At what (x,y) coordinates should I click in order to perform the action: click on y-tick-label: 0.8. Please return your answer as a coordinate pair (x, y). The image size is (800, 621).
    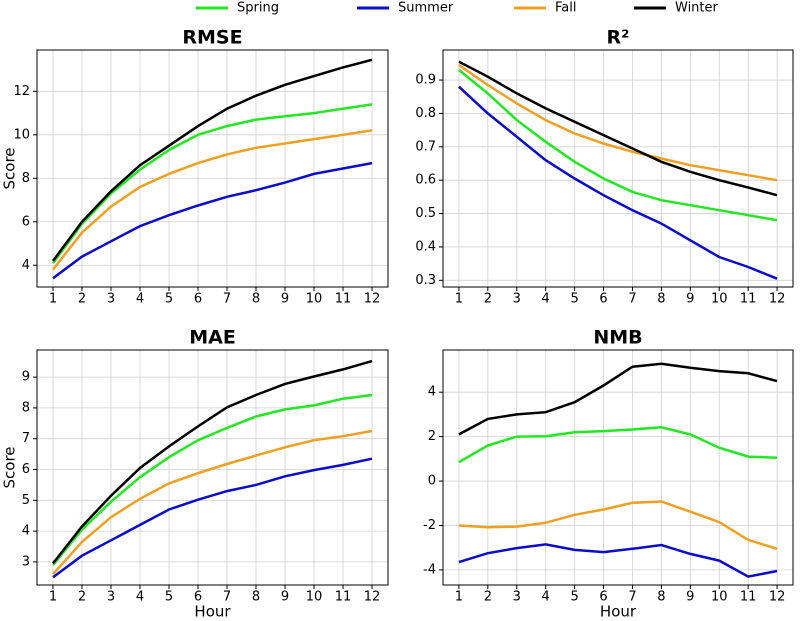
    Looking at the image, I should click on (425, 113).